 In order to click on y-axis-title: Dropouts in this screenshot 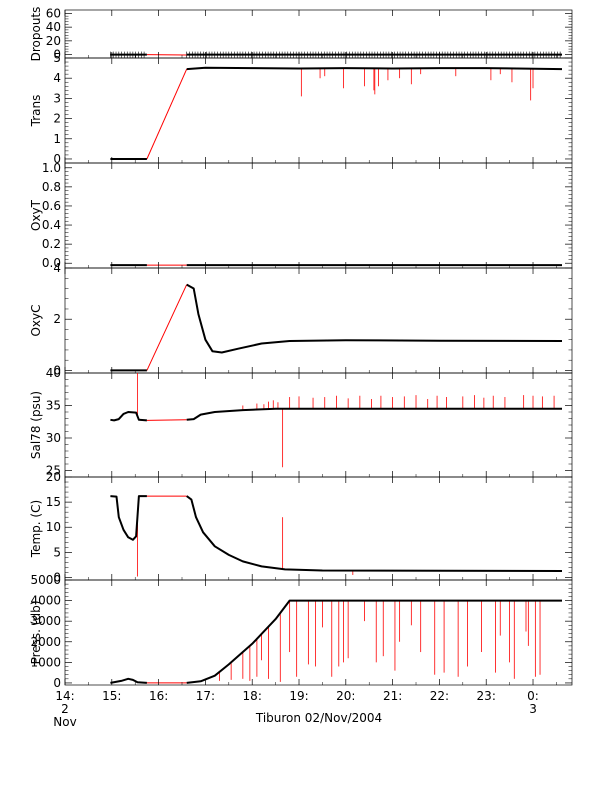, I will do `click(36, 34)`.